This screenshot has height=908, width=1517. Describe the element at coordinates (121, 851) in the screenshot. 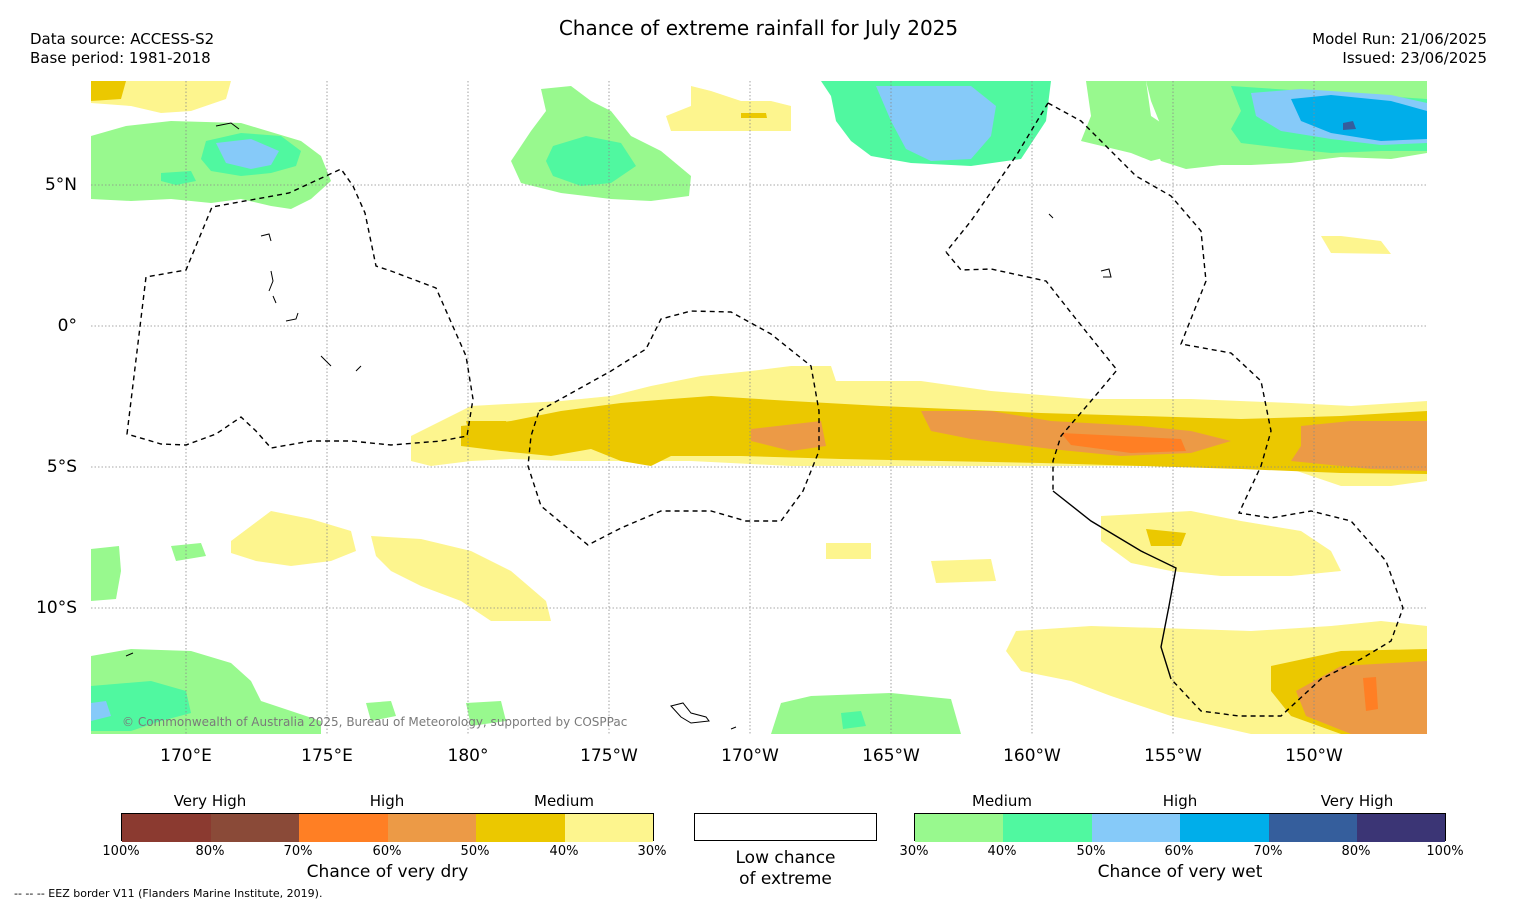

I see `dry-tick: 100%` at that location.